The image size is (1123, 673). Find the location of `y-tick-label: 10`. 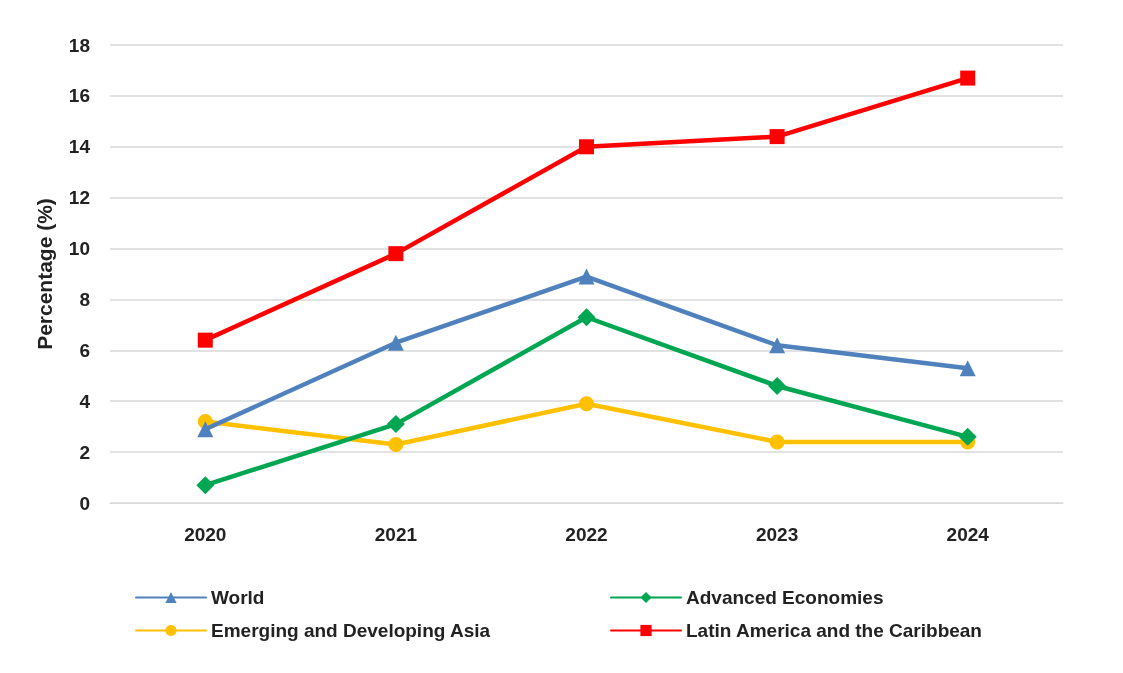

y-tick-label: 10 is located at coordinates (79, 249).